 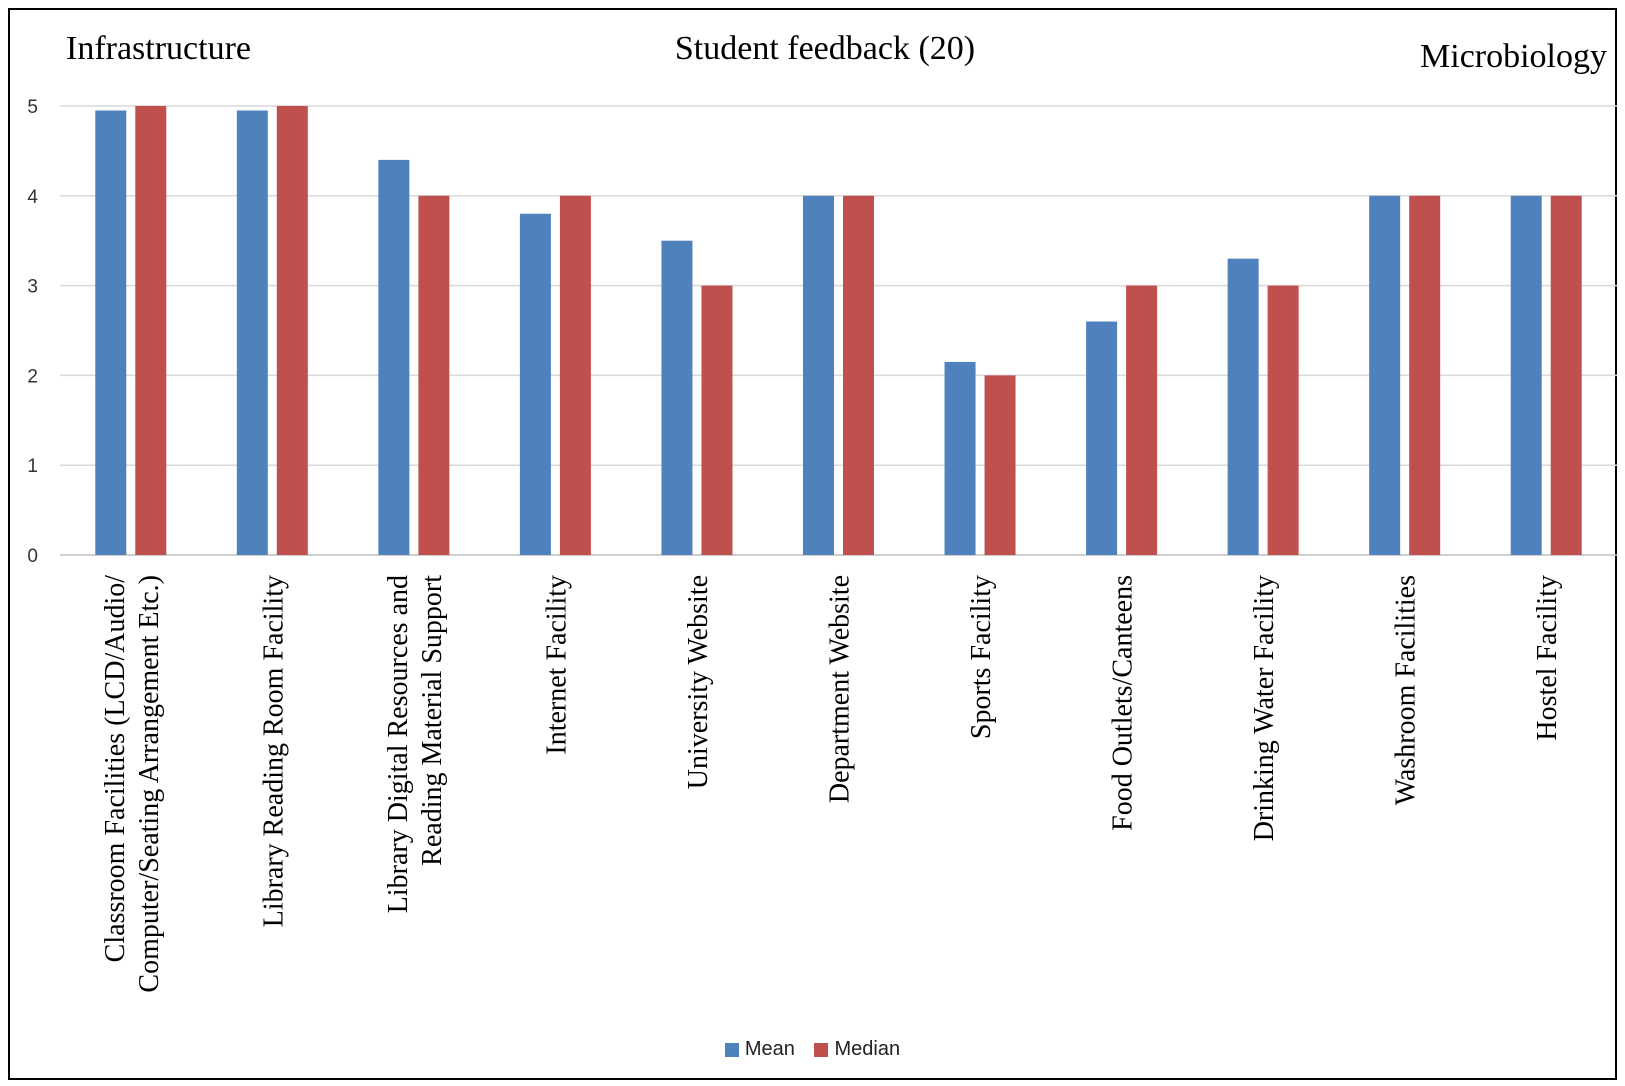 I want to click on x-tick-label: Drinking Water Facility, so click(x=1264, y=708).